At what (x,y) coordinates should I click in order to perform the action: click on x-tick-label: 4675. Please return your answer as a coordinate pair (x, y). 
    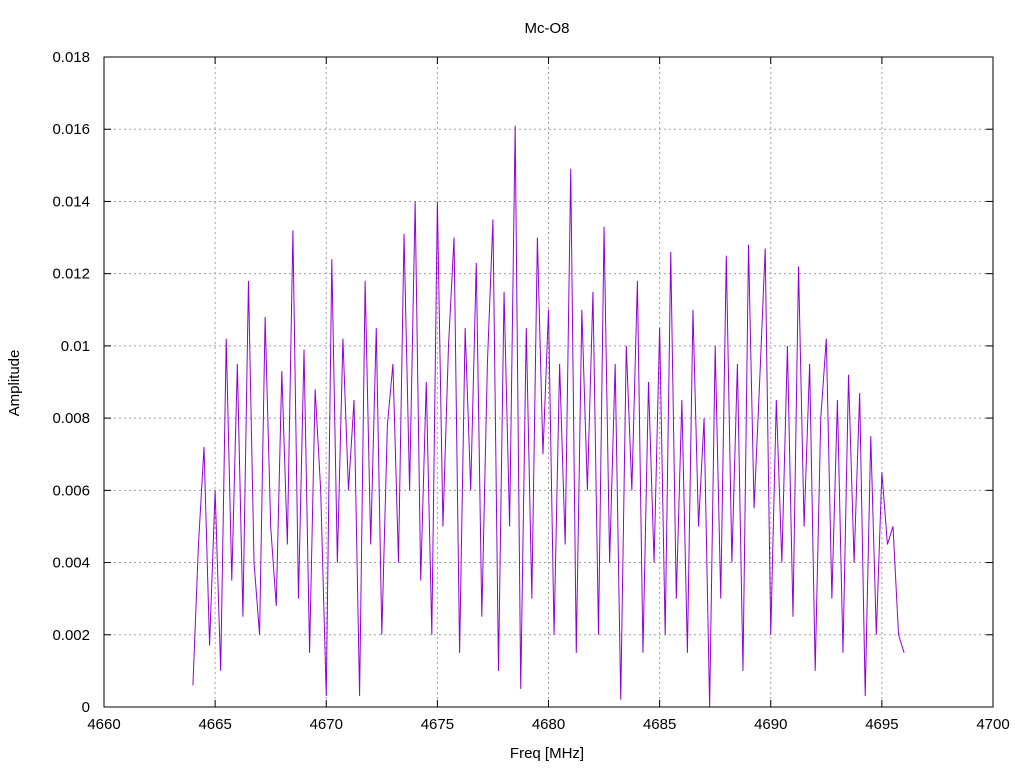
    Looking at the image, I should click on (437, 724).